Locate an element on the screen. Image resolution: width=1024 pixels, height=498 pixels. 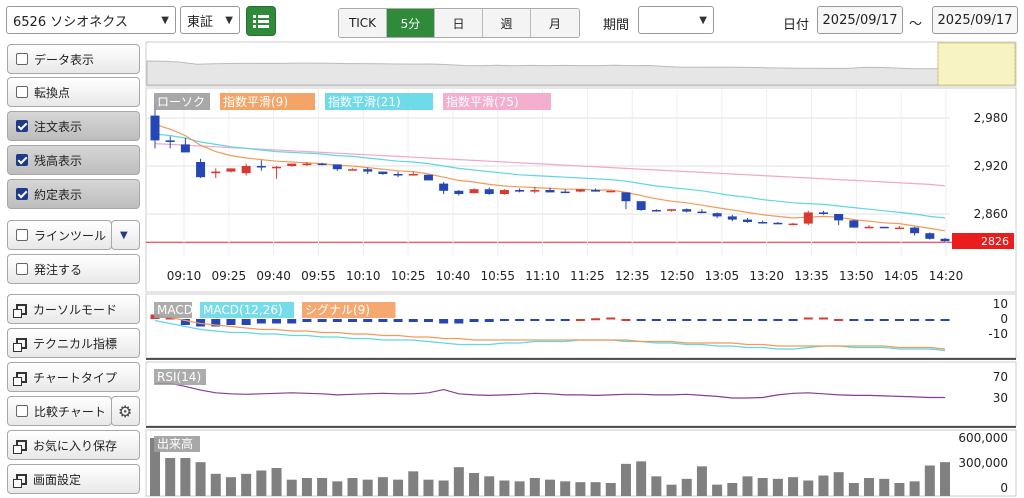
line-tool-toggle: ラインツール is located at coordinates (59, 235).